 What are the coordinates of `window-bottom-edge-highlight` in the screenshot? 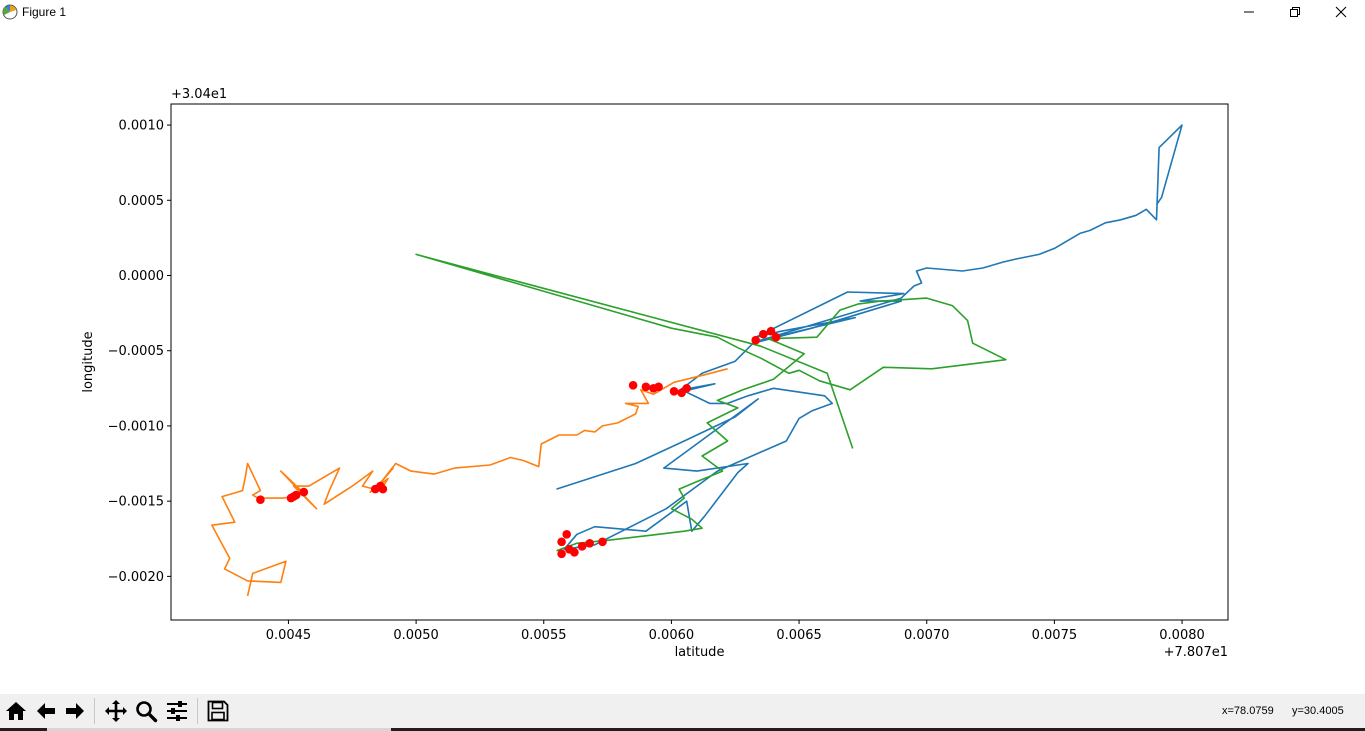 It's located at (219, 729).